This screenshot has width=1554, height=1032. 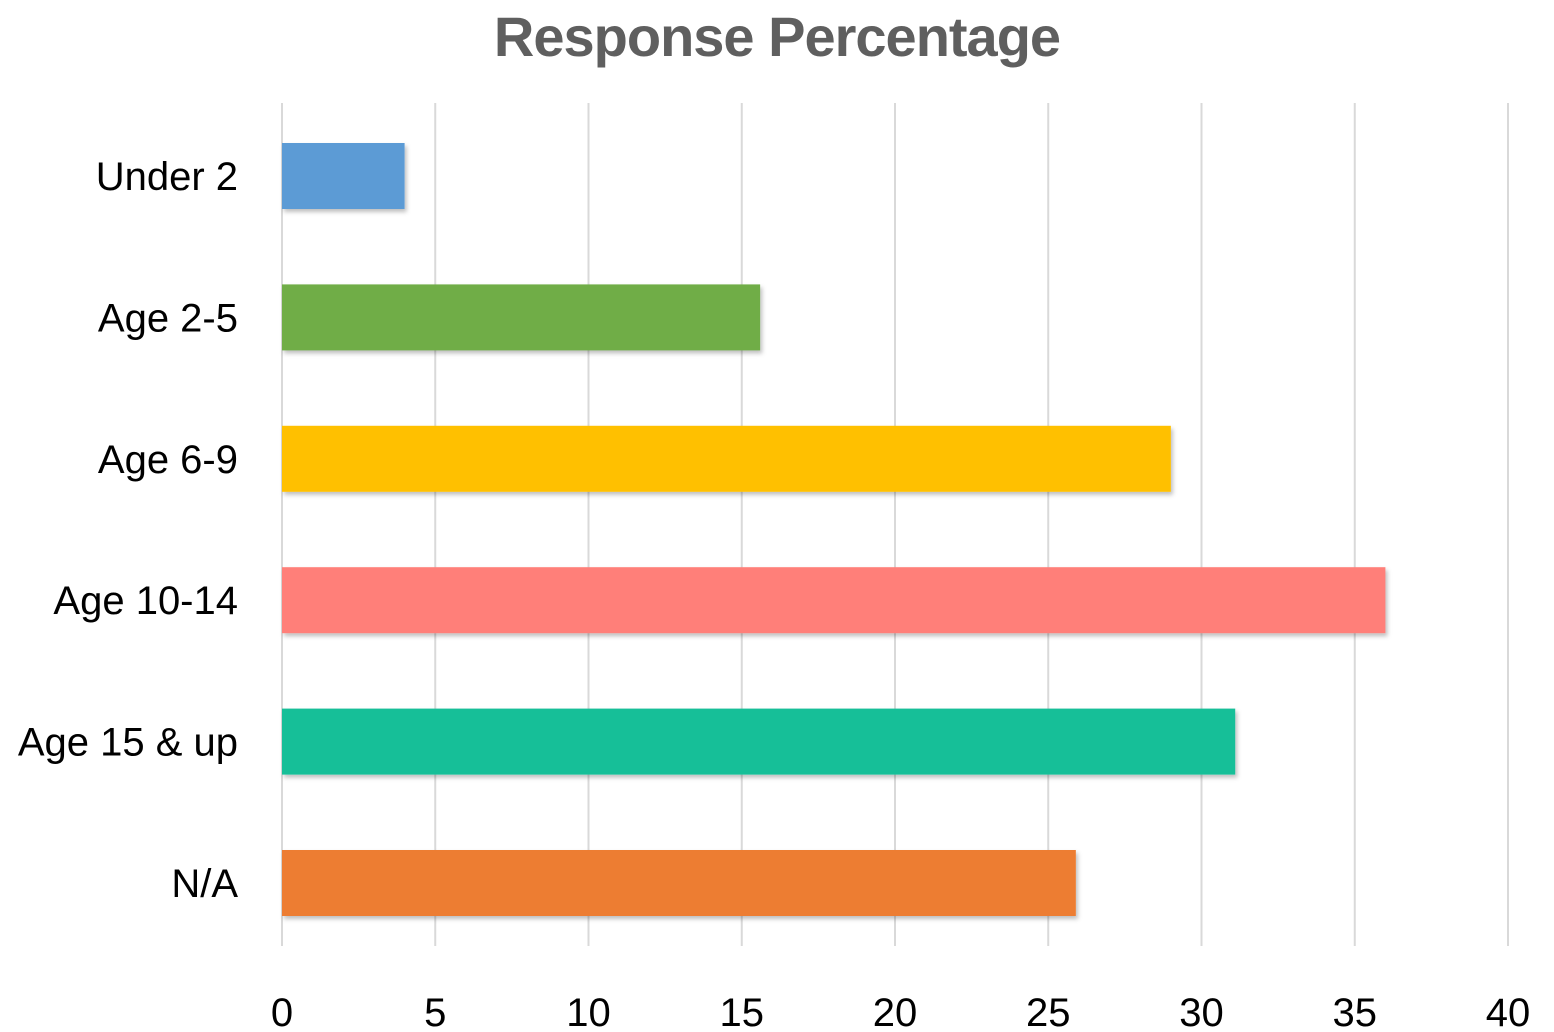 I want to click on chart-title: Response Percentage, so click(x=777, y=36).